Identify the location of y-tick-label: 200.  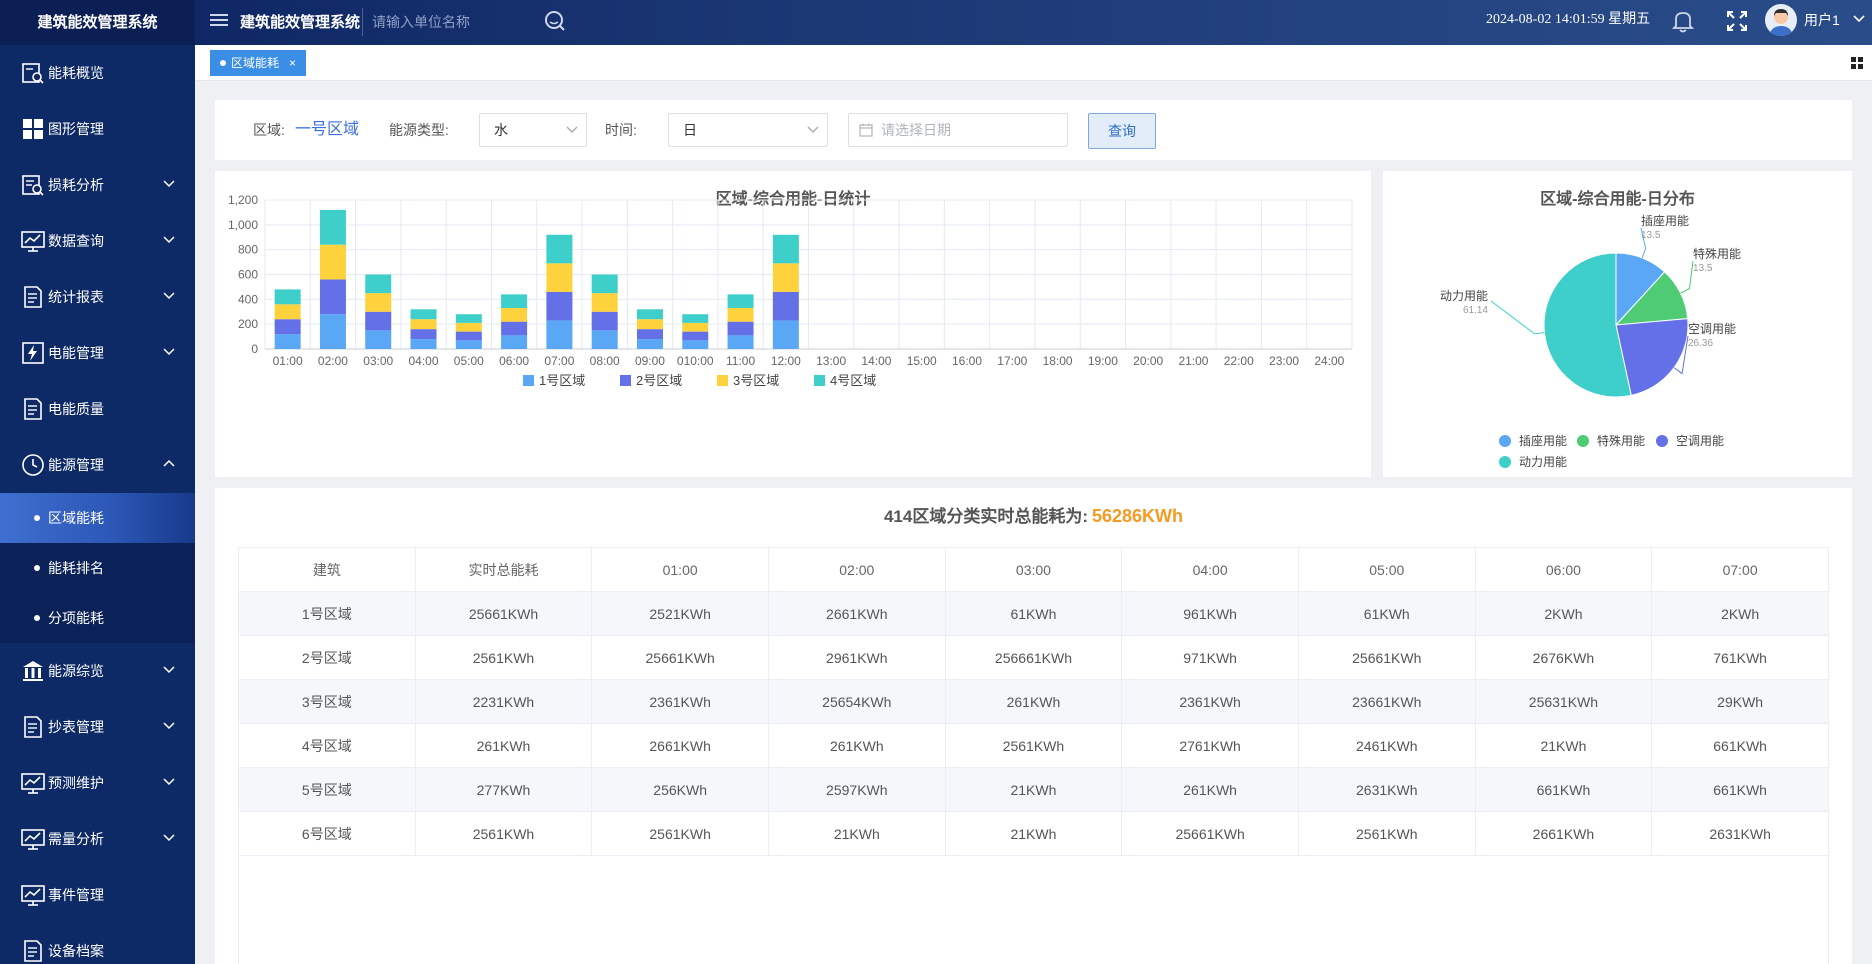
(248, 324).